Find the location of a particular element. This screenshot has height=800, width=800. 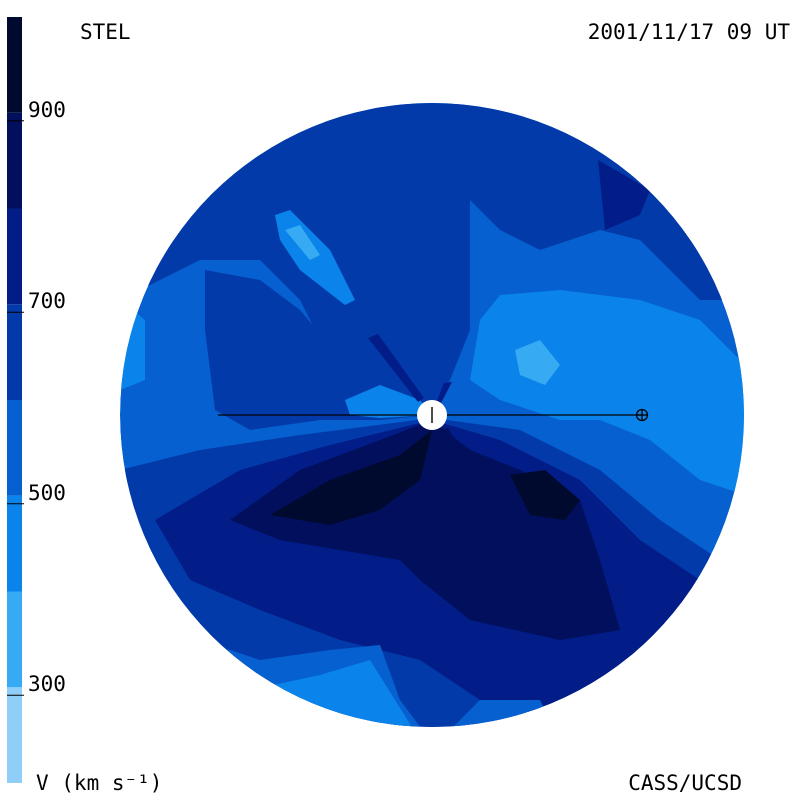

colorbar-tick-label-500: 500 is located at coordinates (47, 492).